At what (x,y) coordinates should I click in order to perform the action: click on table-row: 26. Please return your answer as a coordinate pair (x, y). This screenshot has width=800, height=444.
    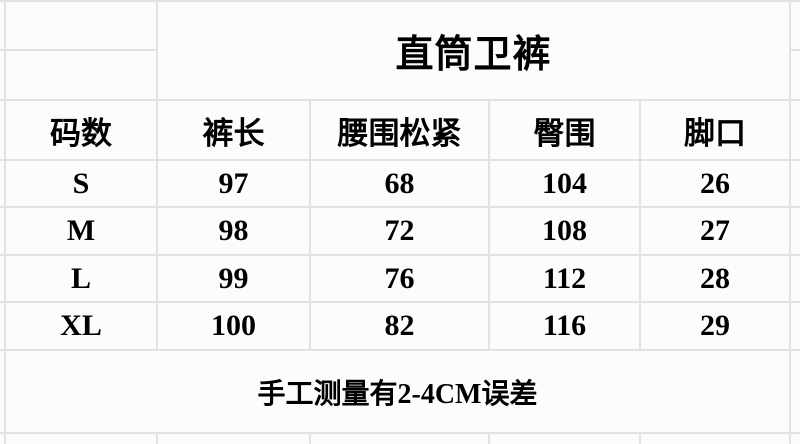
    Looking at the image, I should click on (715, 183).